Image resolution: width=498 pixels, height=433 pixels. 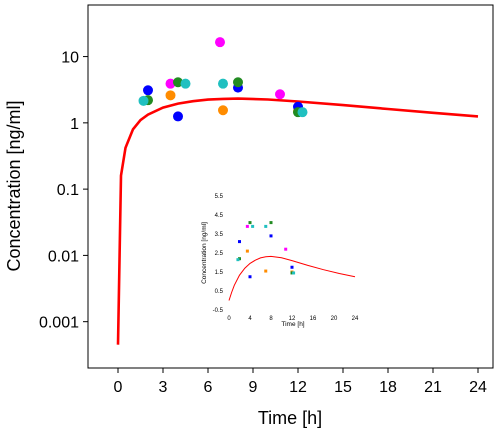 I want to click on main-x-tick-label: 15, so click(x=343, y=387).